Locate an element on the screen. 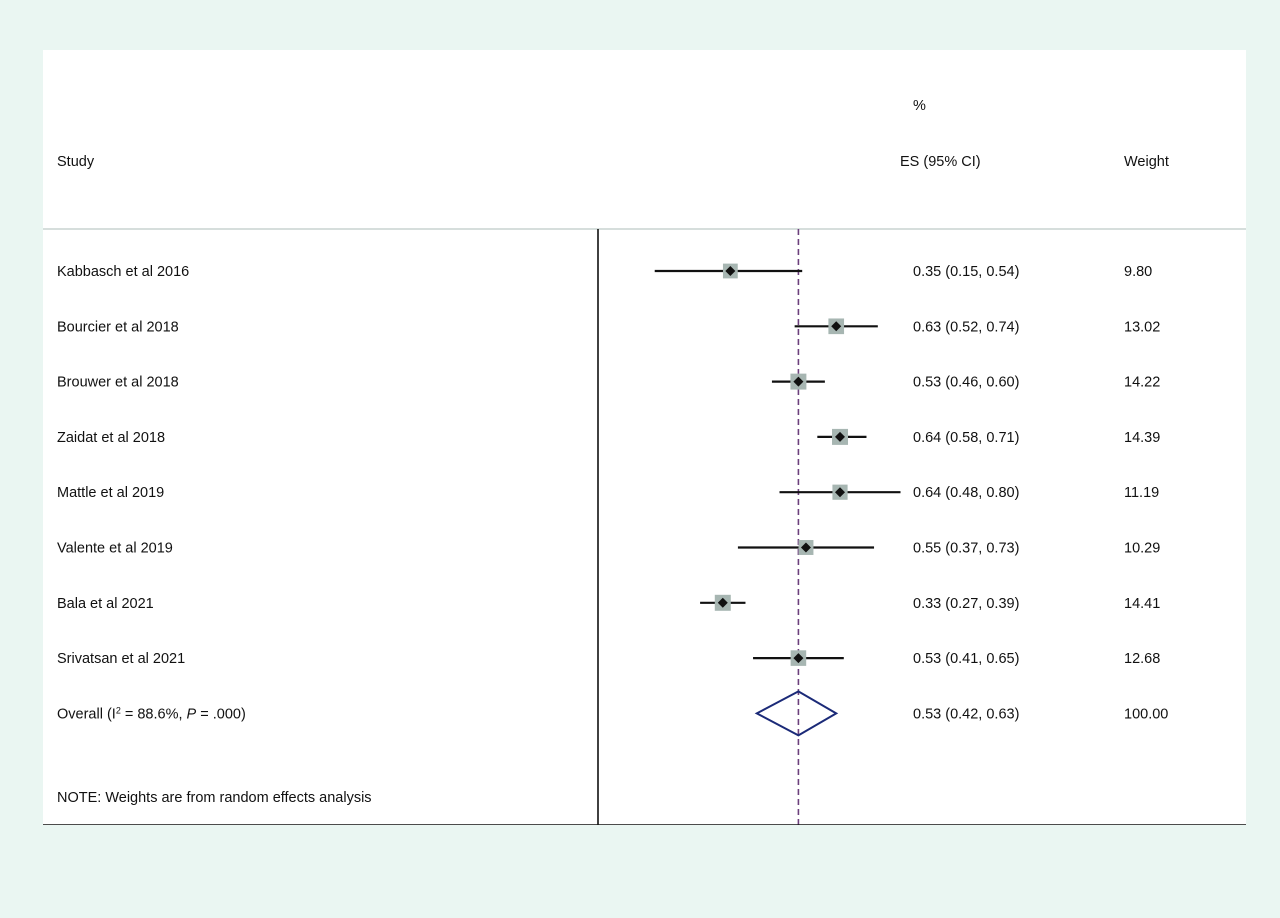 Image resolution: width=1280 pixels, height=918 pixels. overall-es-ci-label: 0.53 (0.42, 0.63) is located at coordinates (966, 714).